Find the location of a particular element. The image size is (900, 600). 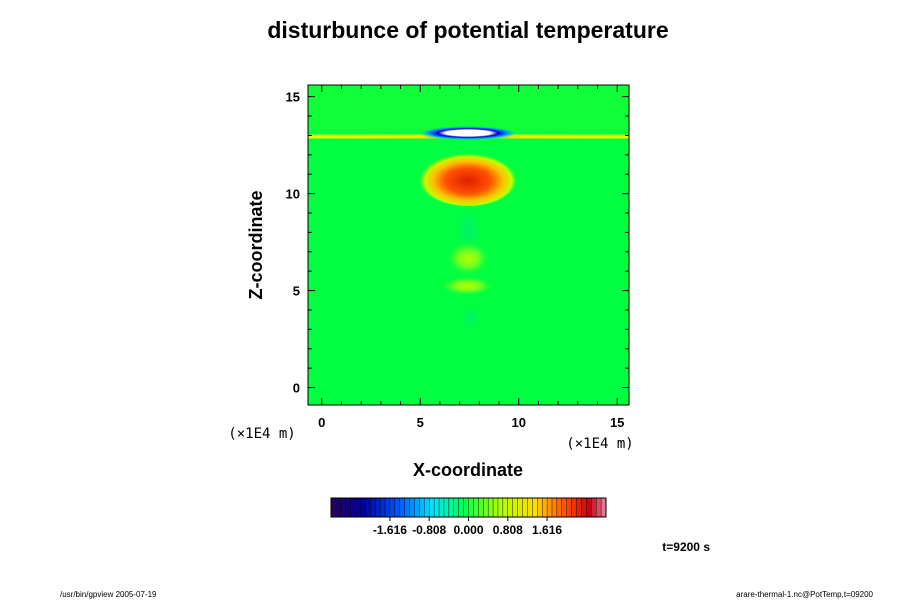

chart-title: disturbunce of potential temperature is located at coordinates (467, 30).